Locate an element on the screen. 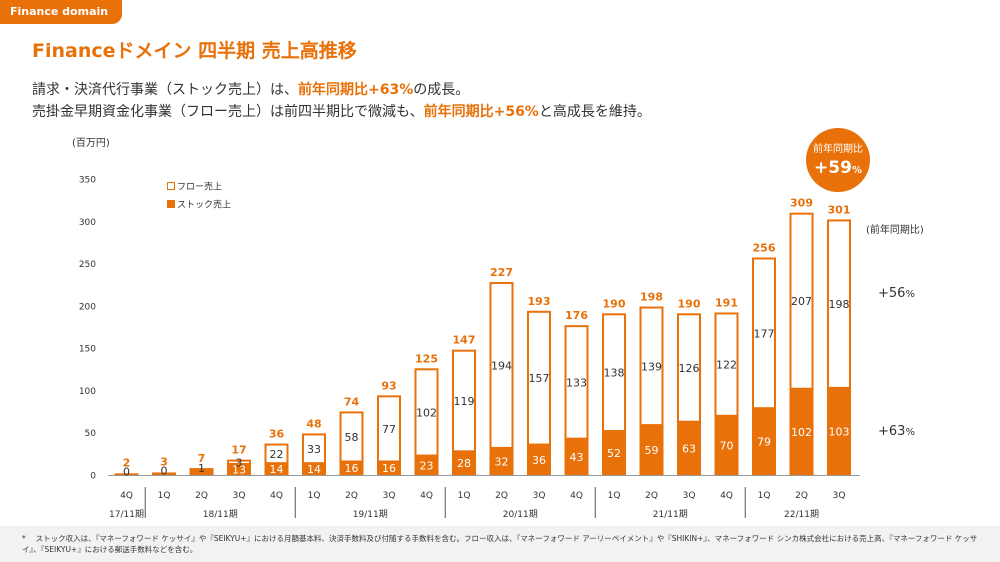 The width and height of the screenshot is (1000, 562). total-label: 191 is located at coordinates (726, 302).